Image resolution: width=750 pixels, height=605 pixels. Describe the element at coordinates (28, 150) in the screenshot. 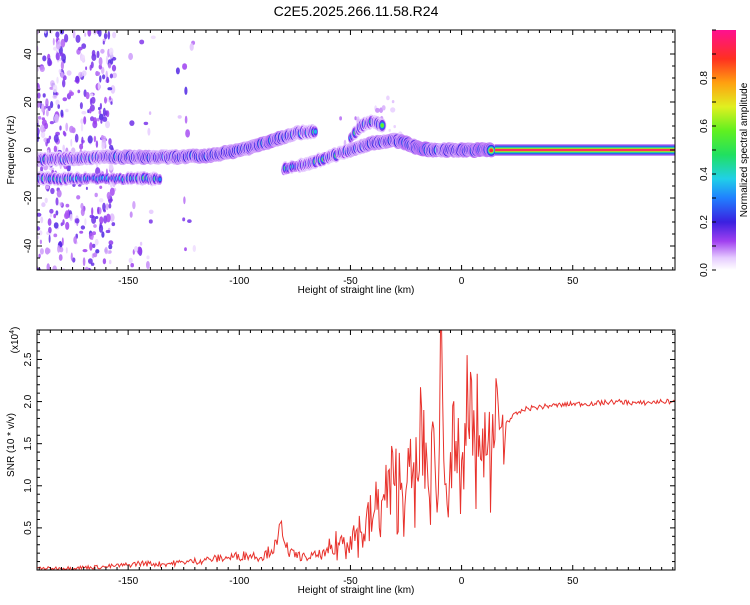

I see `y-tick-label: 0` at that location.